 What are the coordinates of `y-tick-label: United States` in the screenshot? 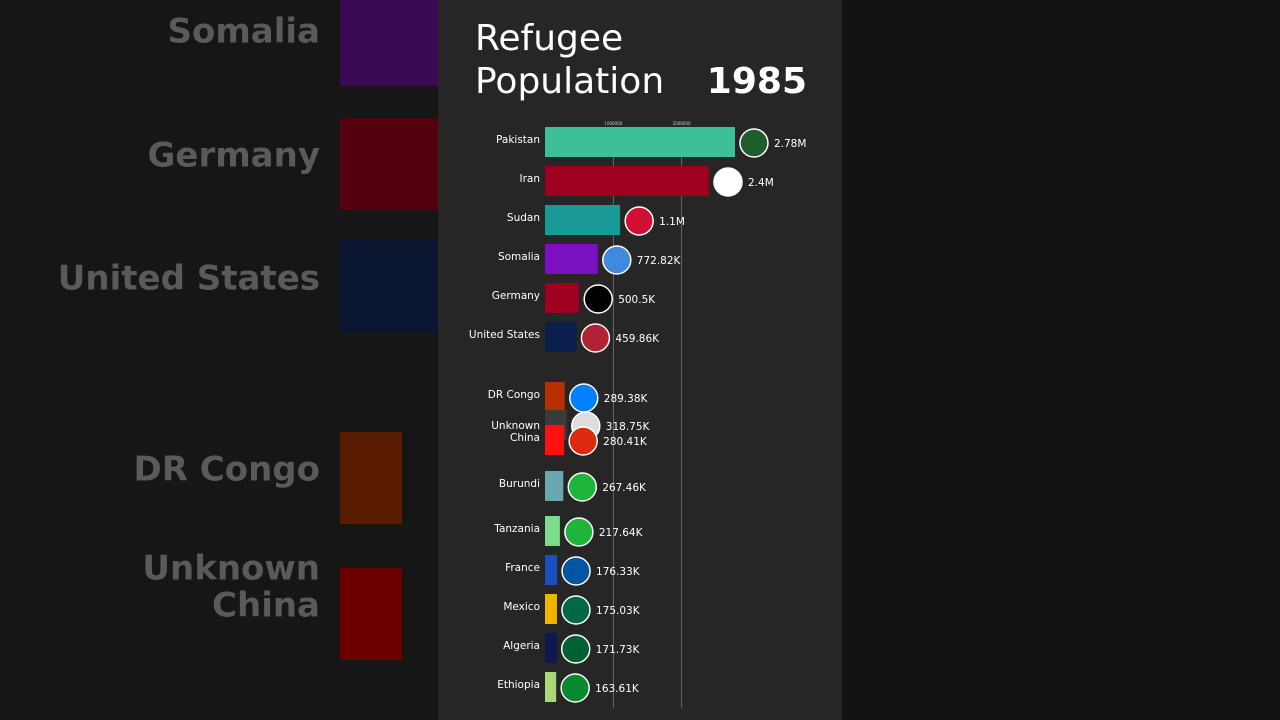 It's located at (504, 335).